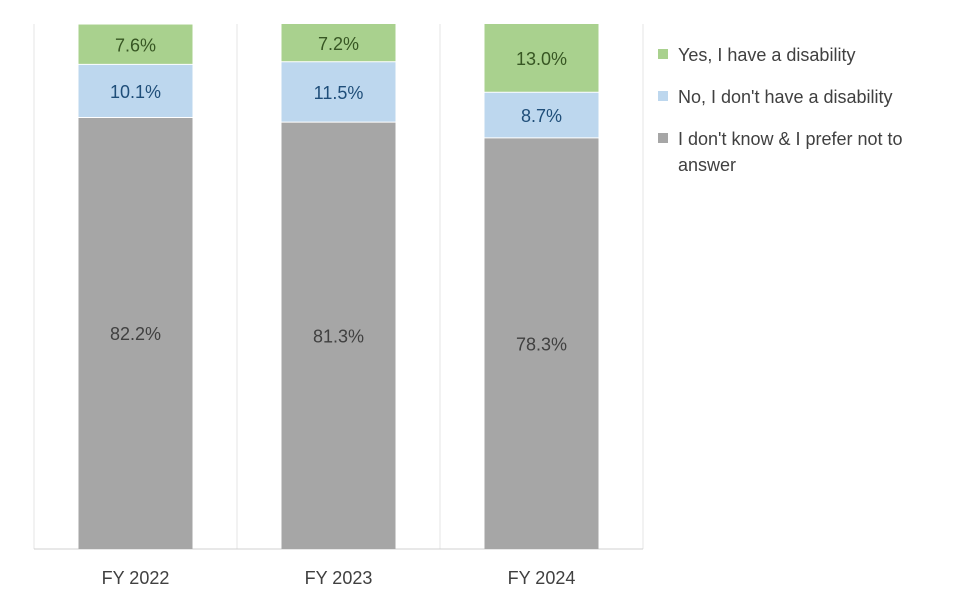 This screenshot has width=960, height=600. What do you see at coordinates (767, 55) in the screenshot?
I see `legend-label: Yes, I have a disability` at bounding box center [767, 55].